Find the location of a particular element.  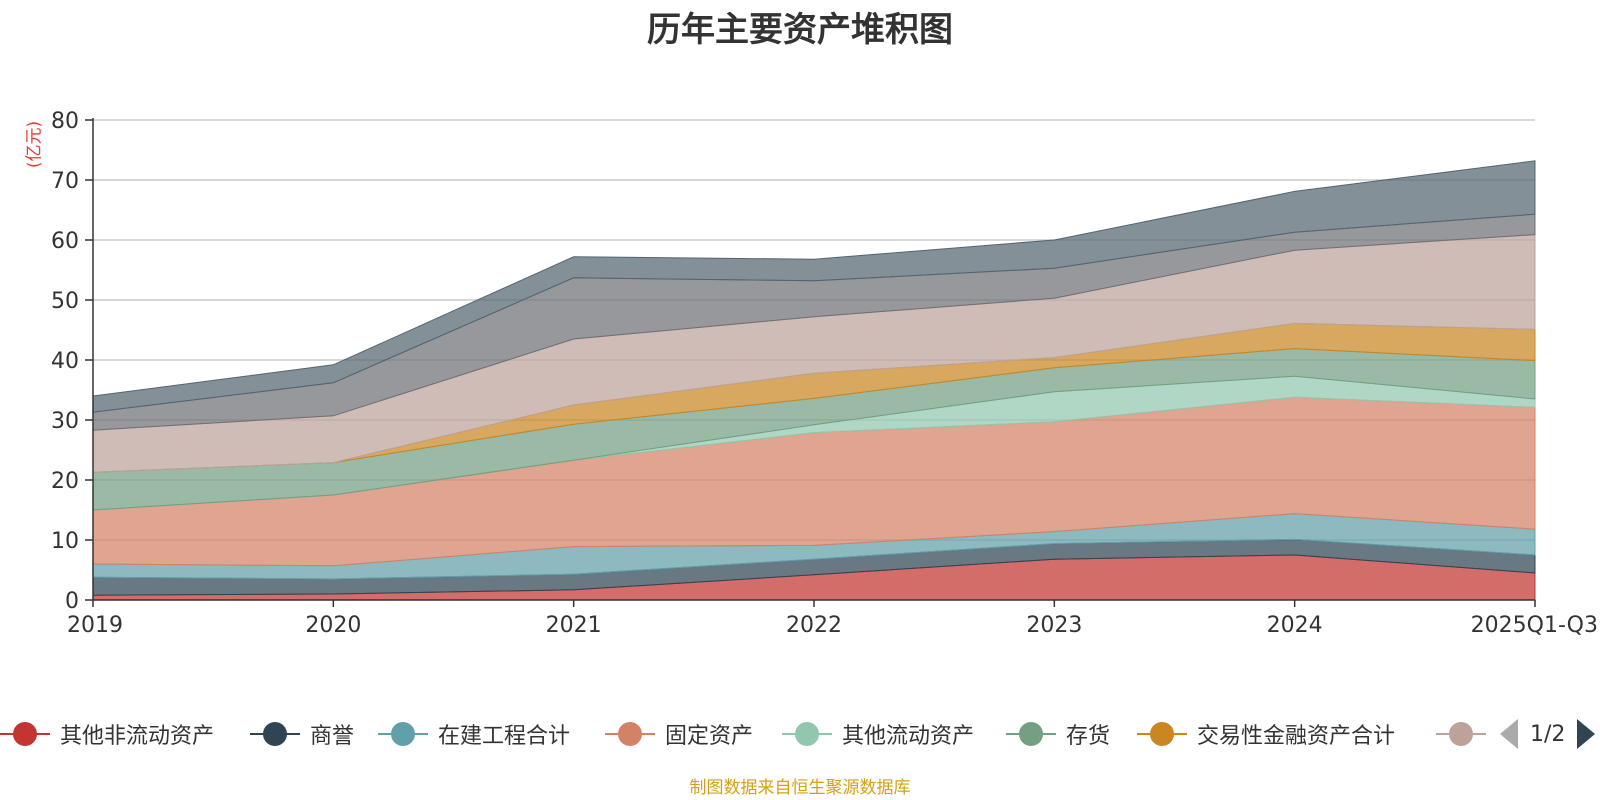

legend-item-3: 在建工程合计 is located at coordinates (474, 734).